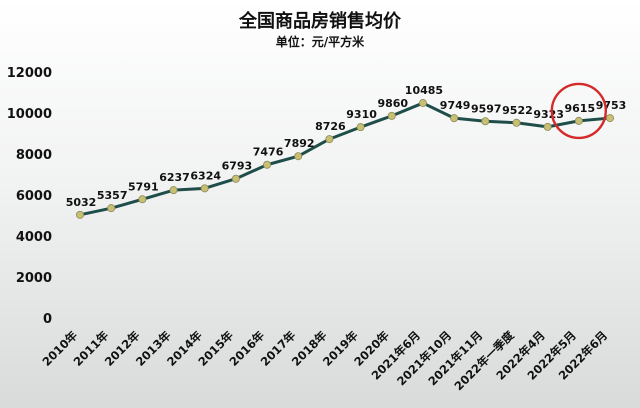 Image resolution: width=640 pixels, height=408 pixels. What do you see at coordinates (361, 114) in the screenshot?
I see `data-label: 9310` at bounding box center [361, 114].